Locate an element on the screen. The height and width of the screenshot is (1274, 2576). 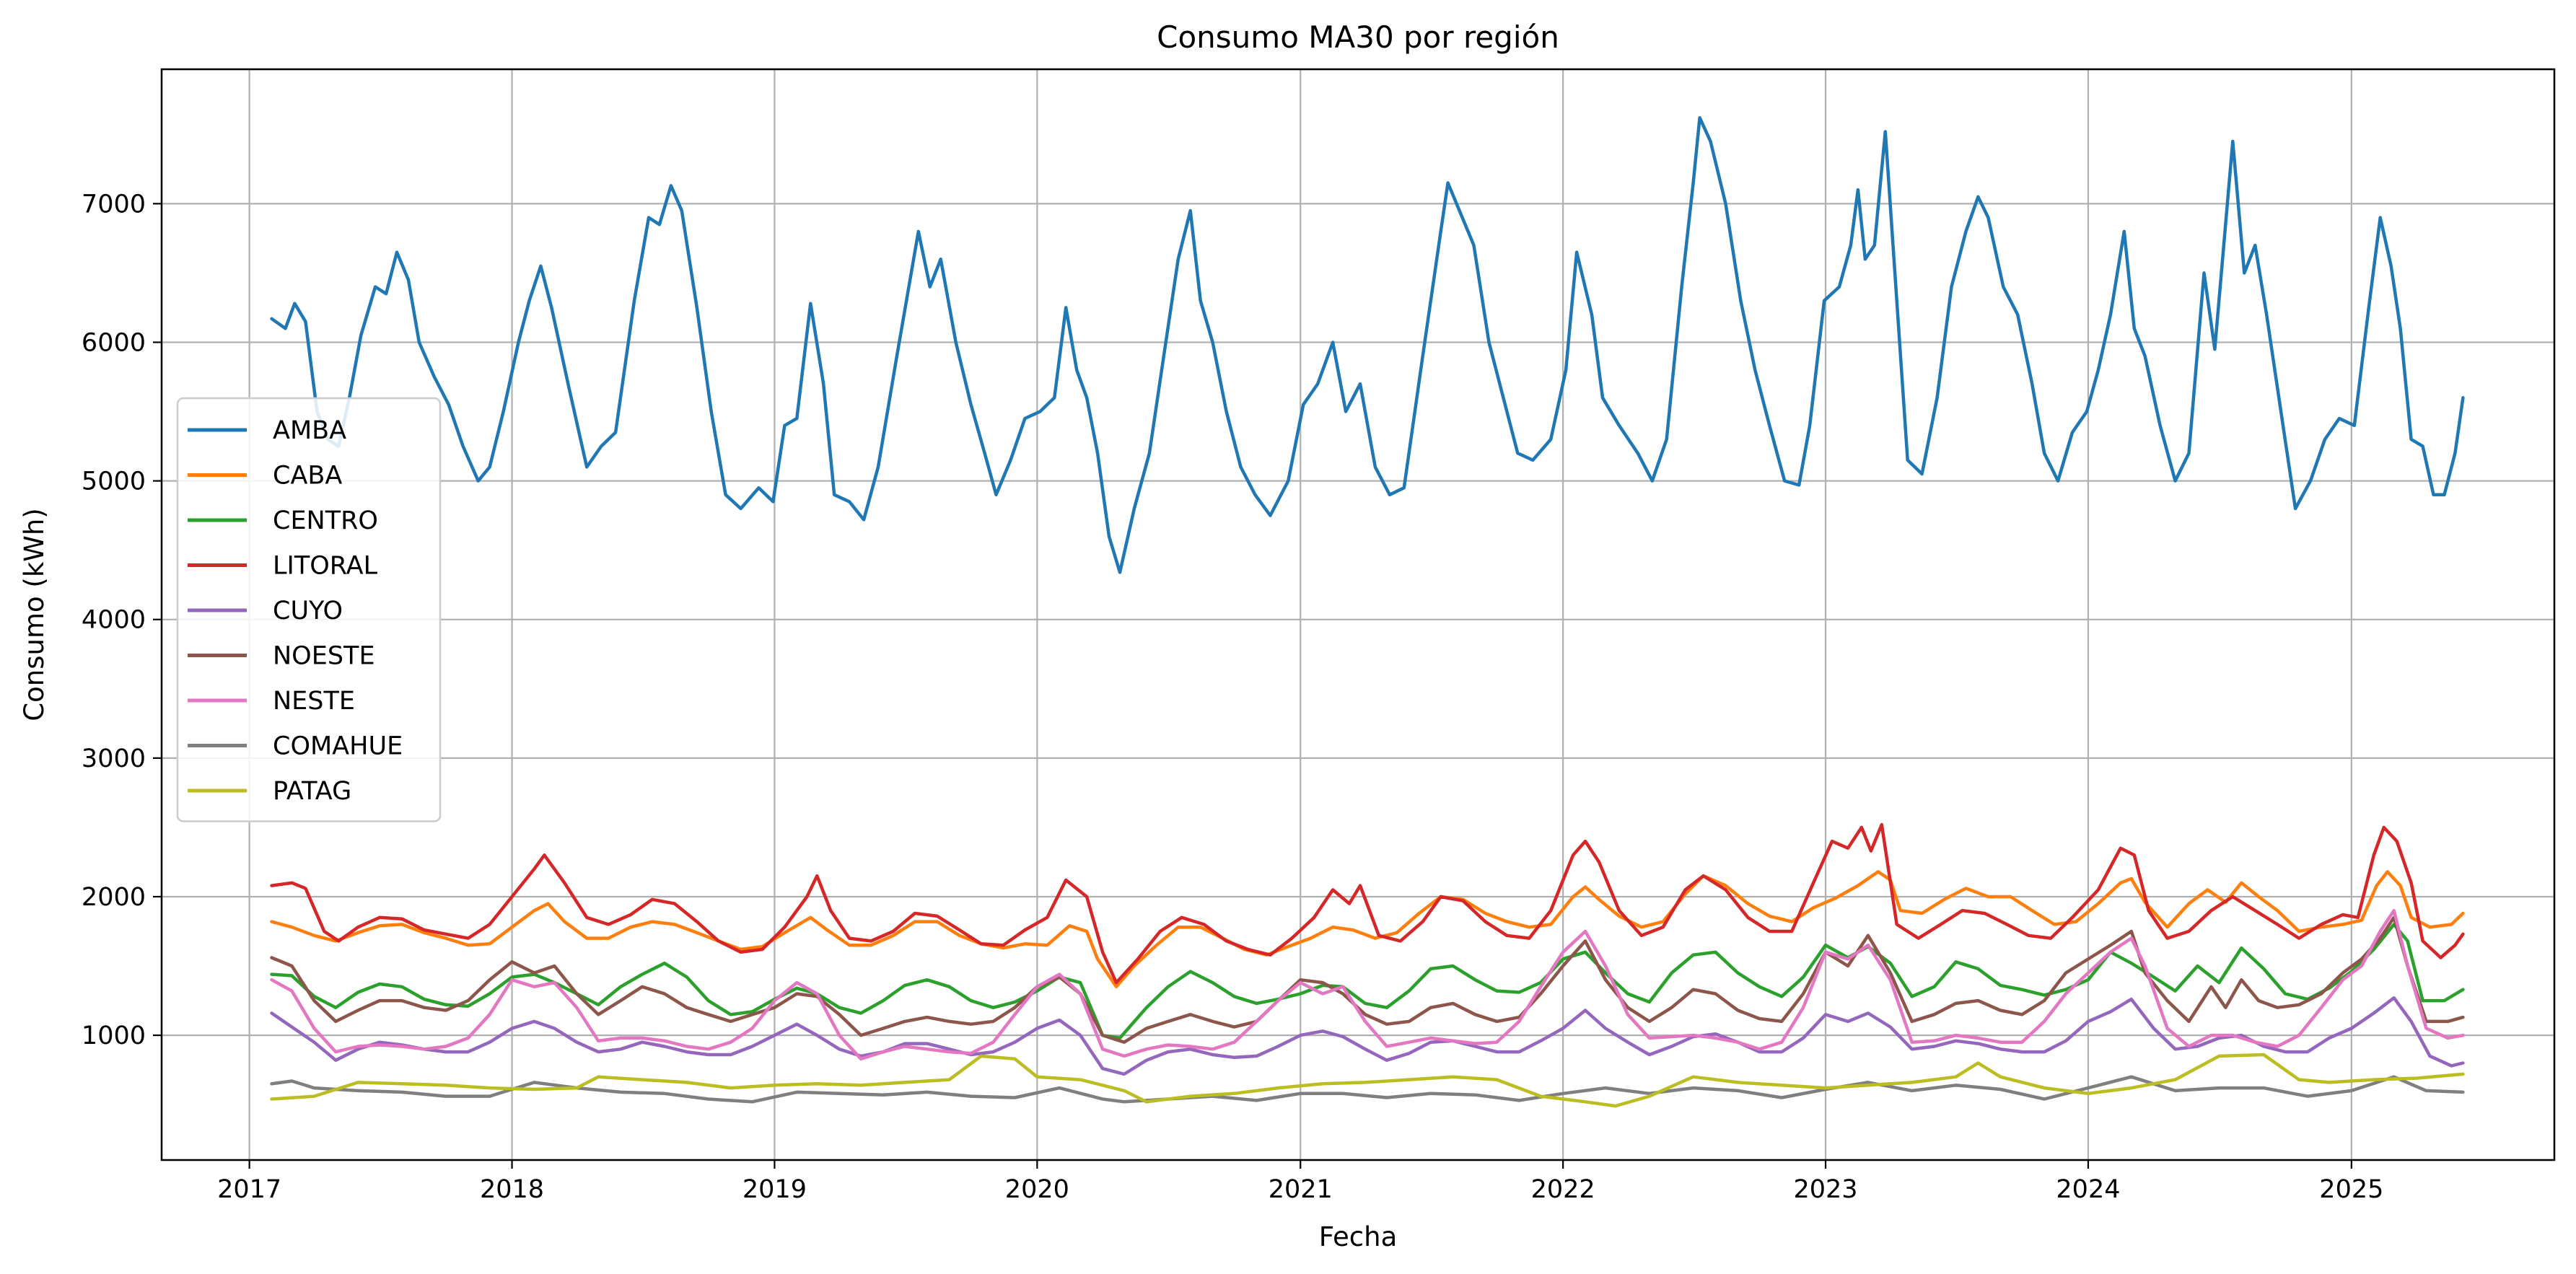
series-line-cuyo is located at coordinates (1367, 1036).